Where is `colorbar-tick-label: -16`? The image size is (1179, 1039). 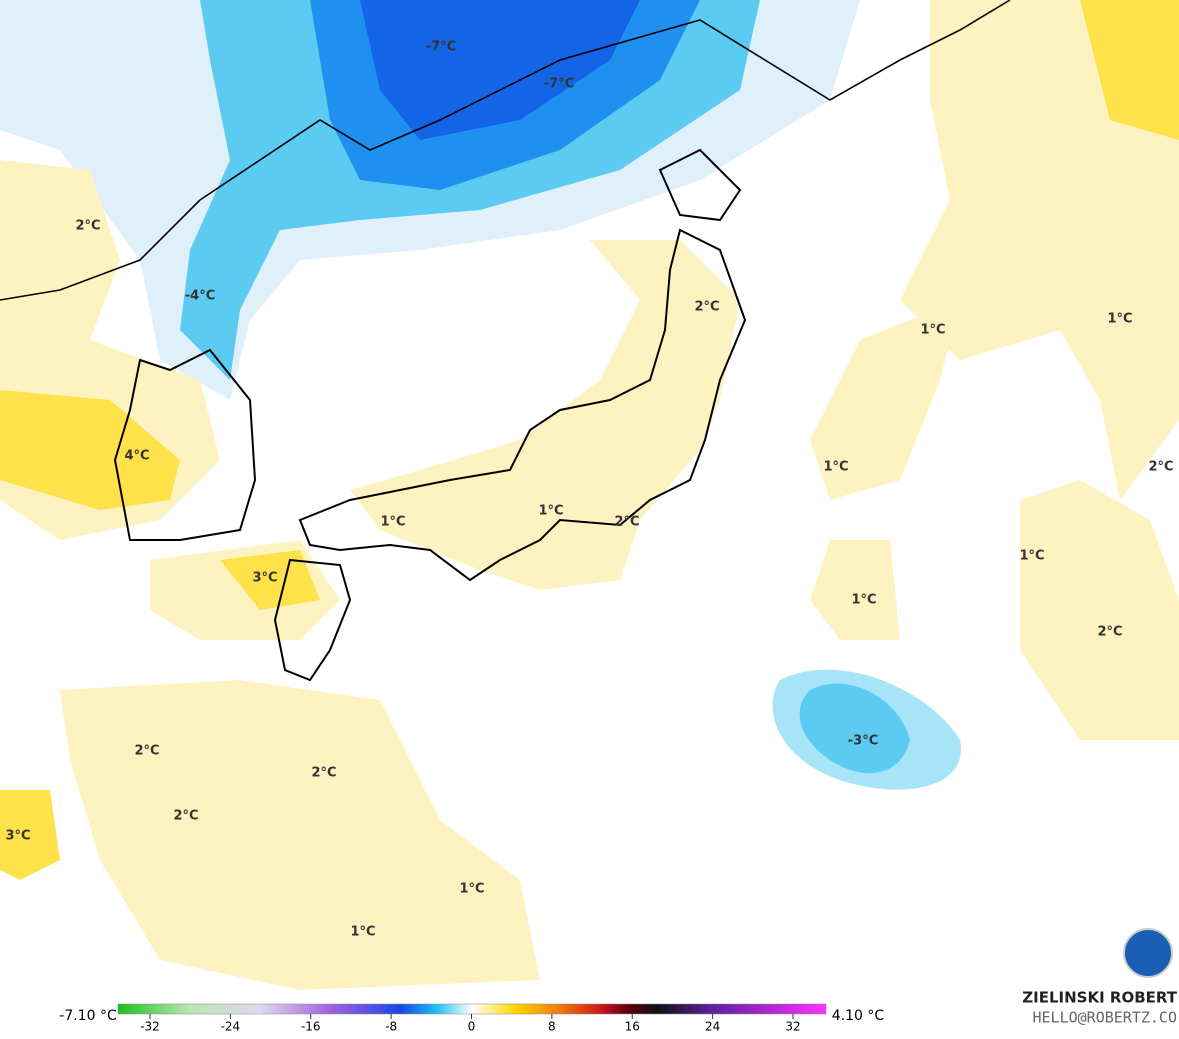 colorbar-tick-label: -16 is located at coordinates (311, 1027).